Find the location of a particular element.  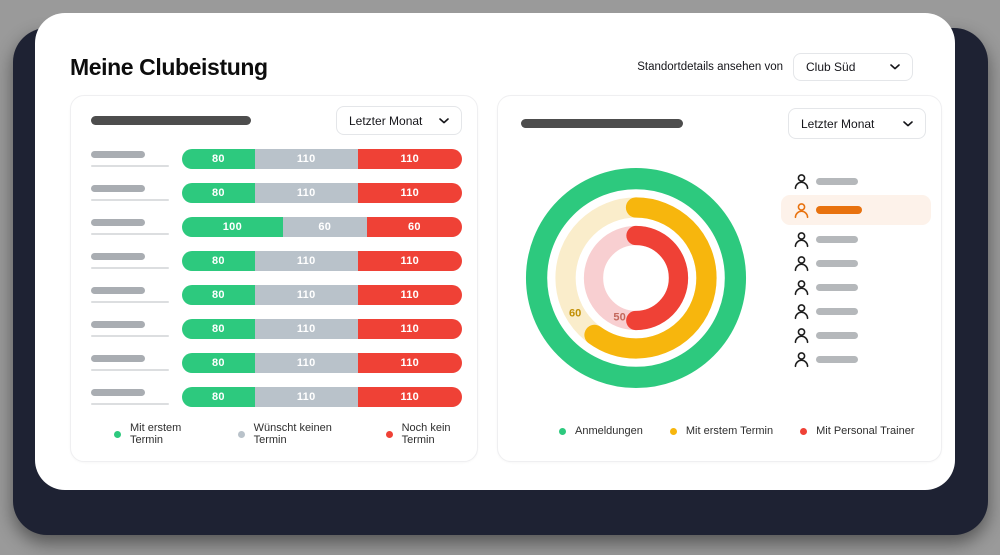

right-period-value: Letzter Monat is located at coordinates (838, 123).